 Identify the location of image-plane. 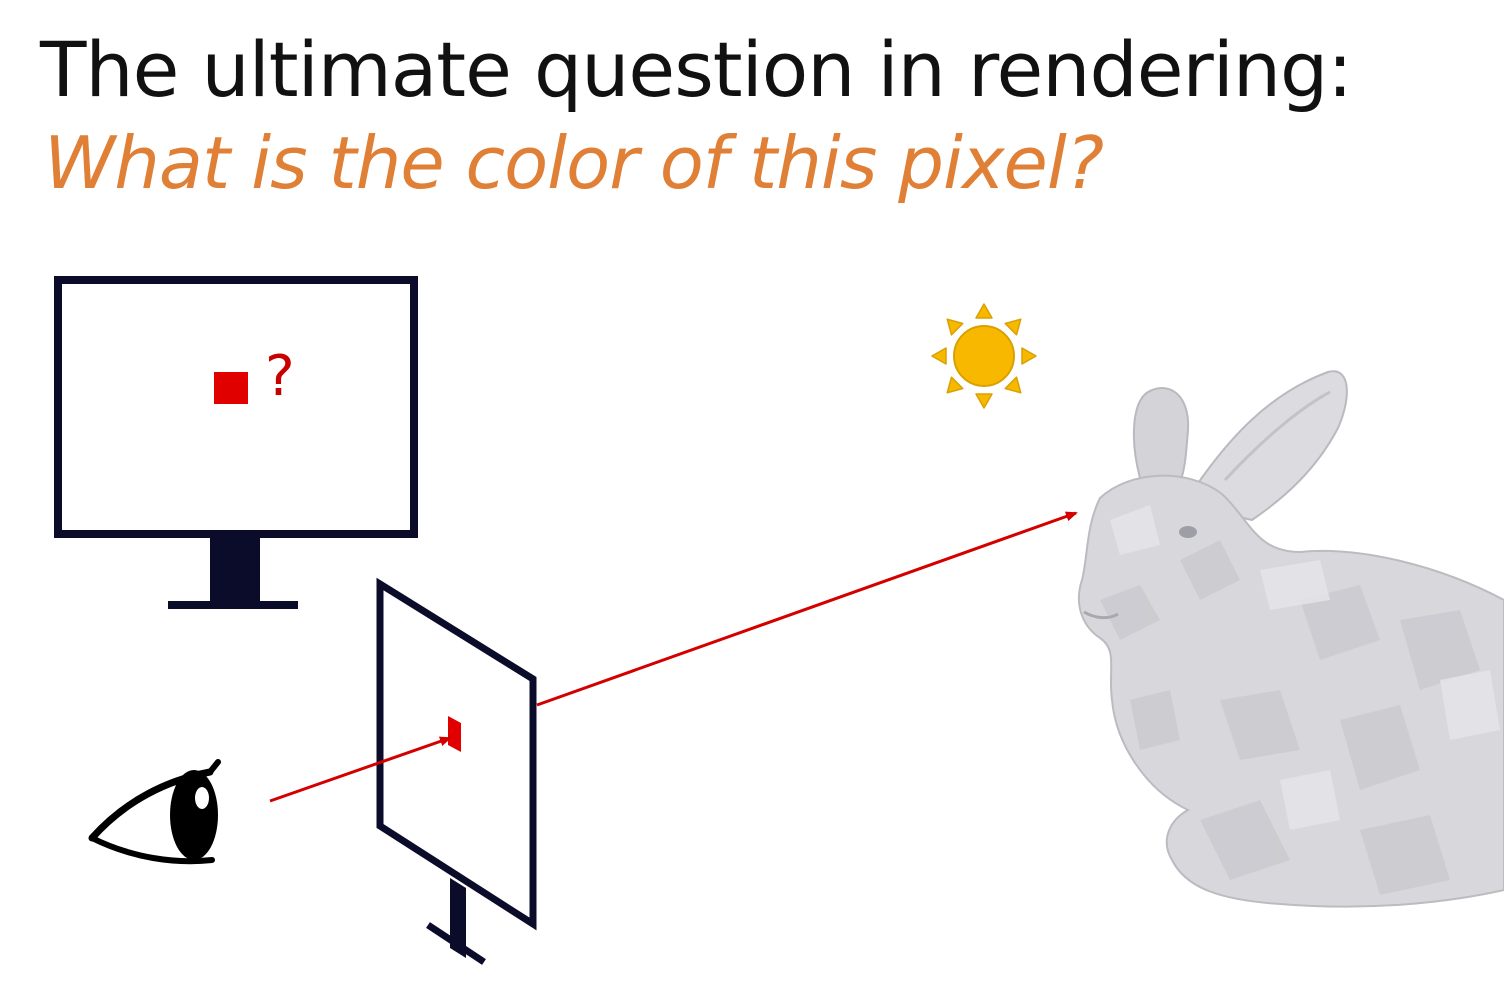
(456, 771).